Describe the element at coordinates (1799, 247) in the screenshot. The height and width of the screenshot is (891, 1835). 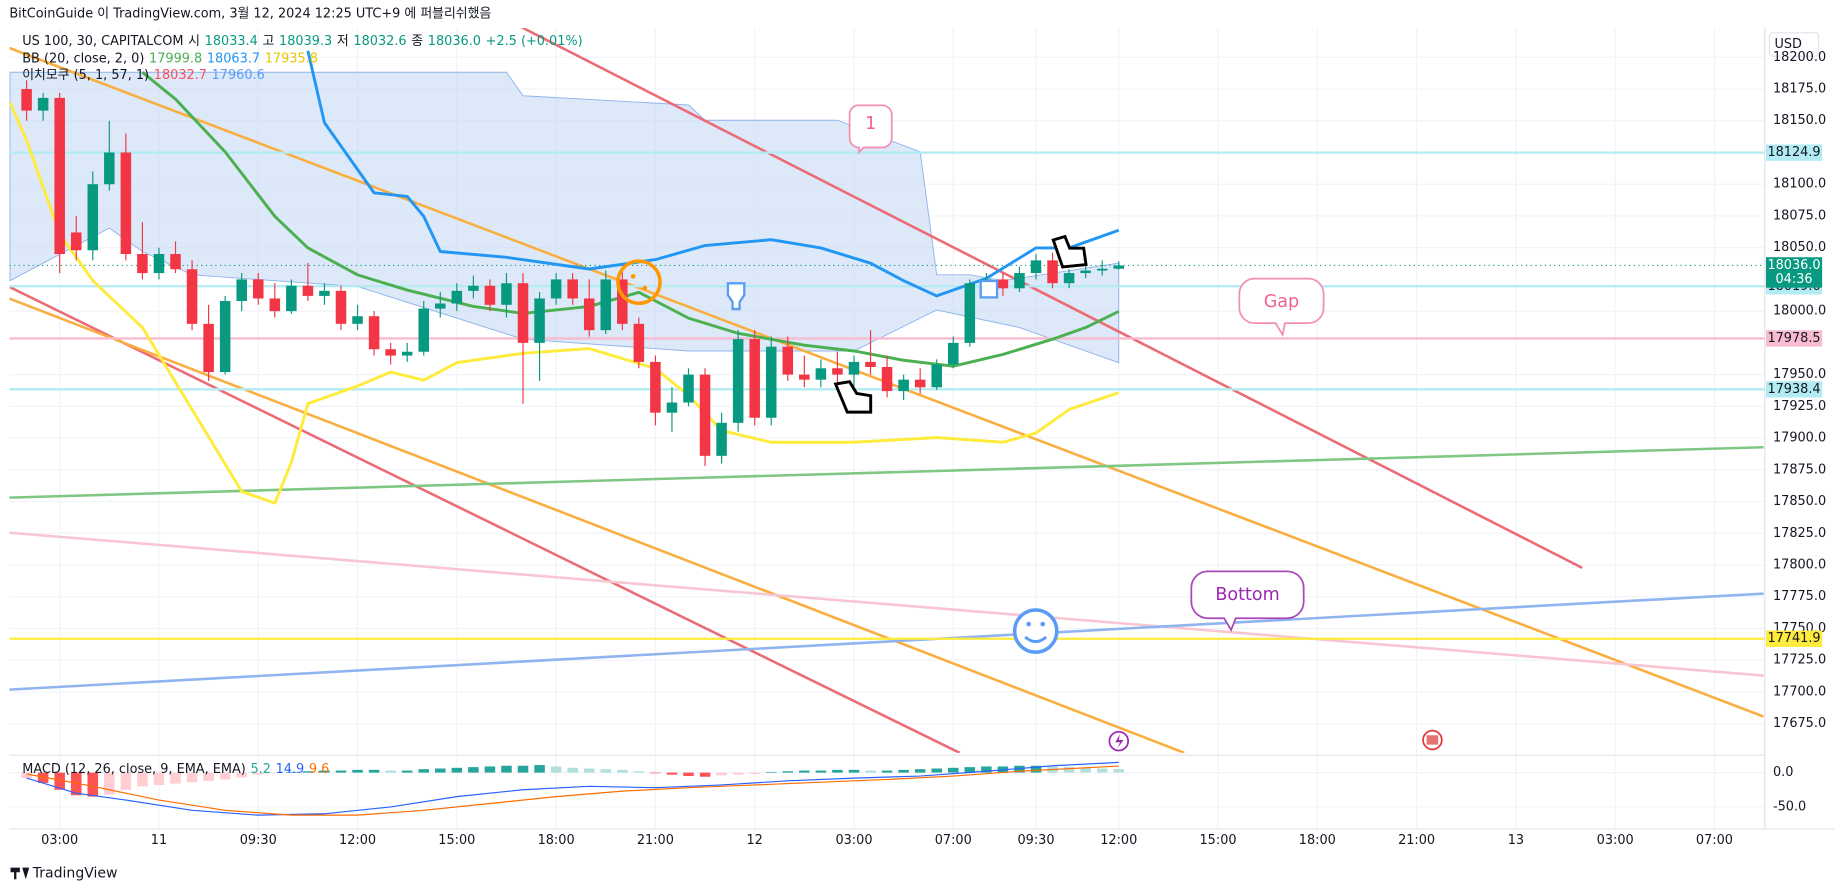
I see `y-tick-label: 18050.0` at that location.